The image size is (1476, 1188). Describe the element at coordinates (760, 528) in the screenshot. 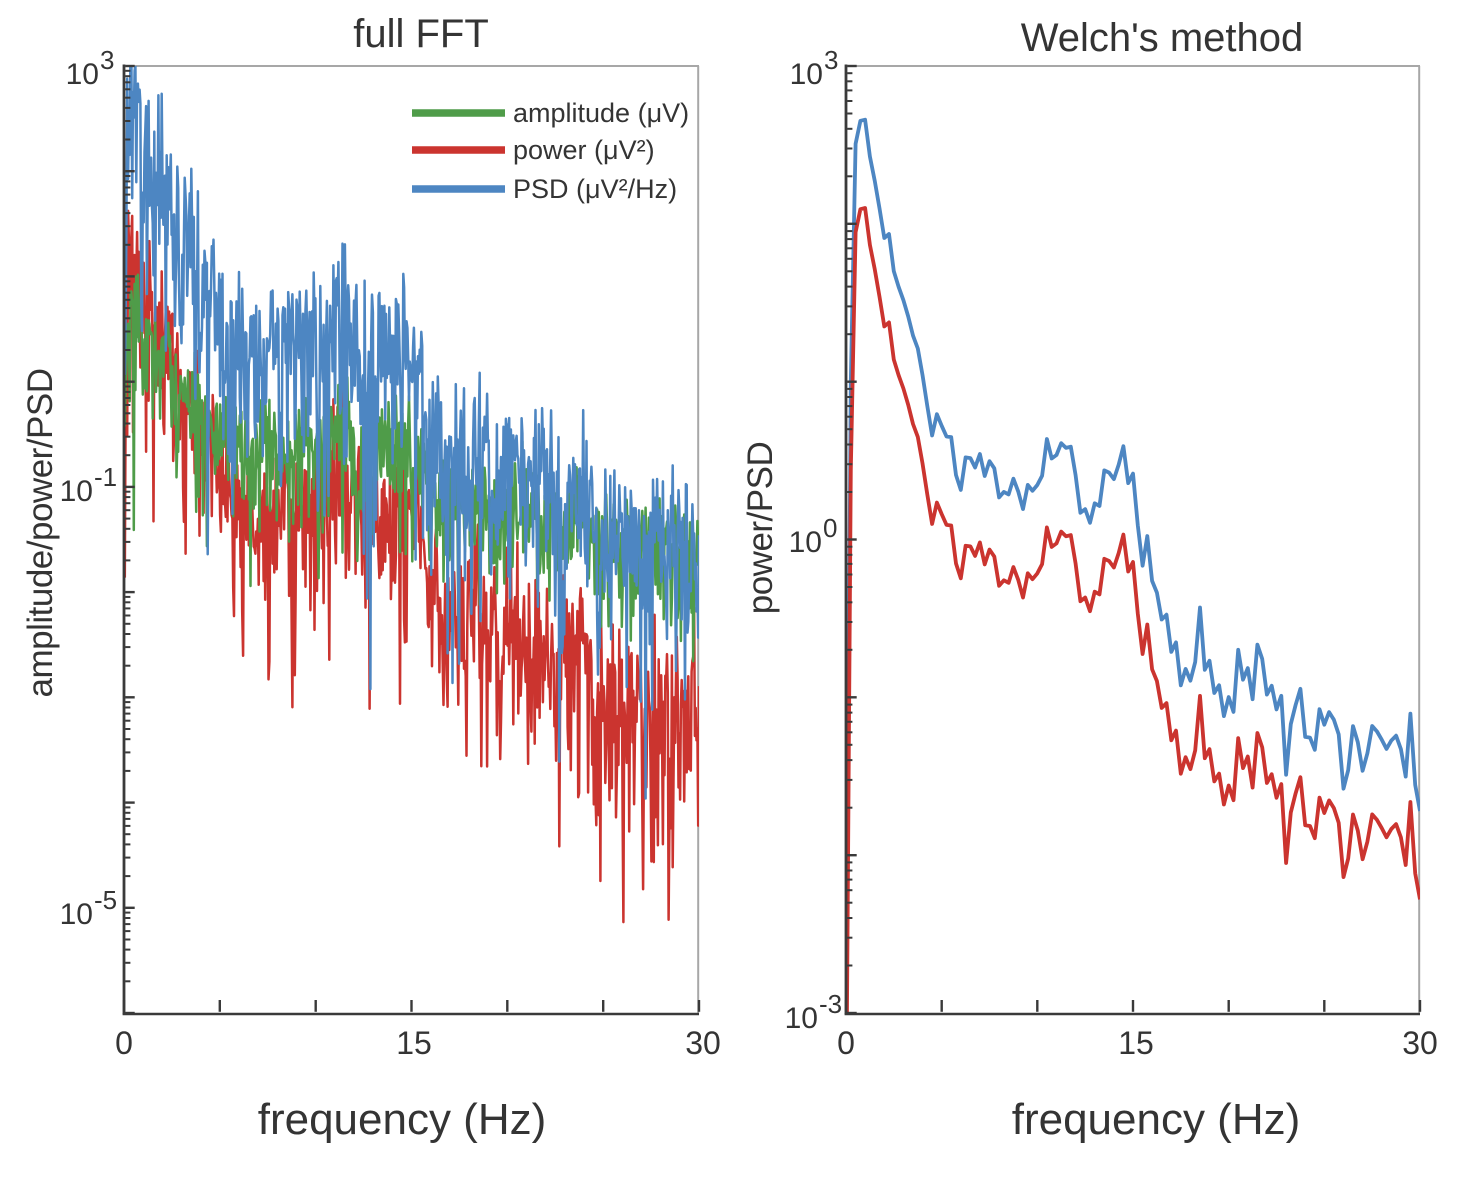

I see `svg-text: power/PSD` at that location.